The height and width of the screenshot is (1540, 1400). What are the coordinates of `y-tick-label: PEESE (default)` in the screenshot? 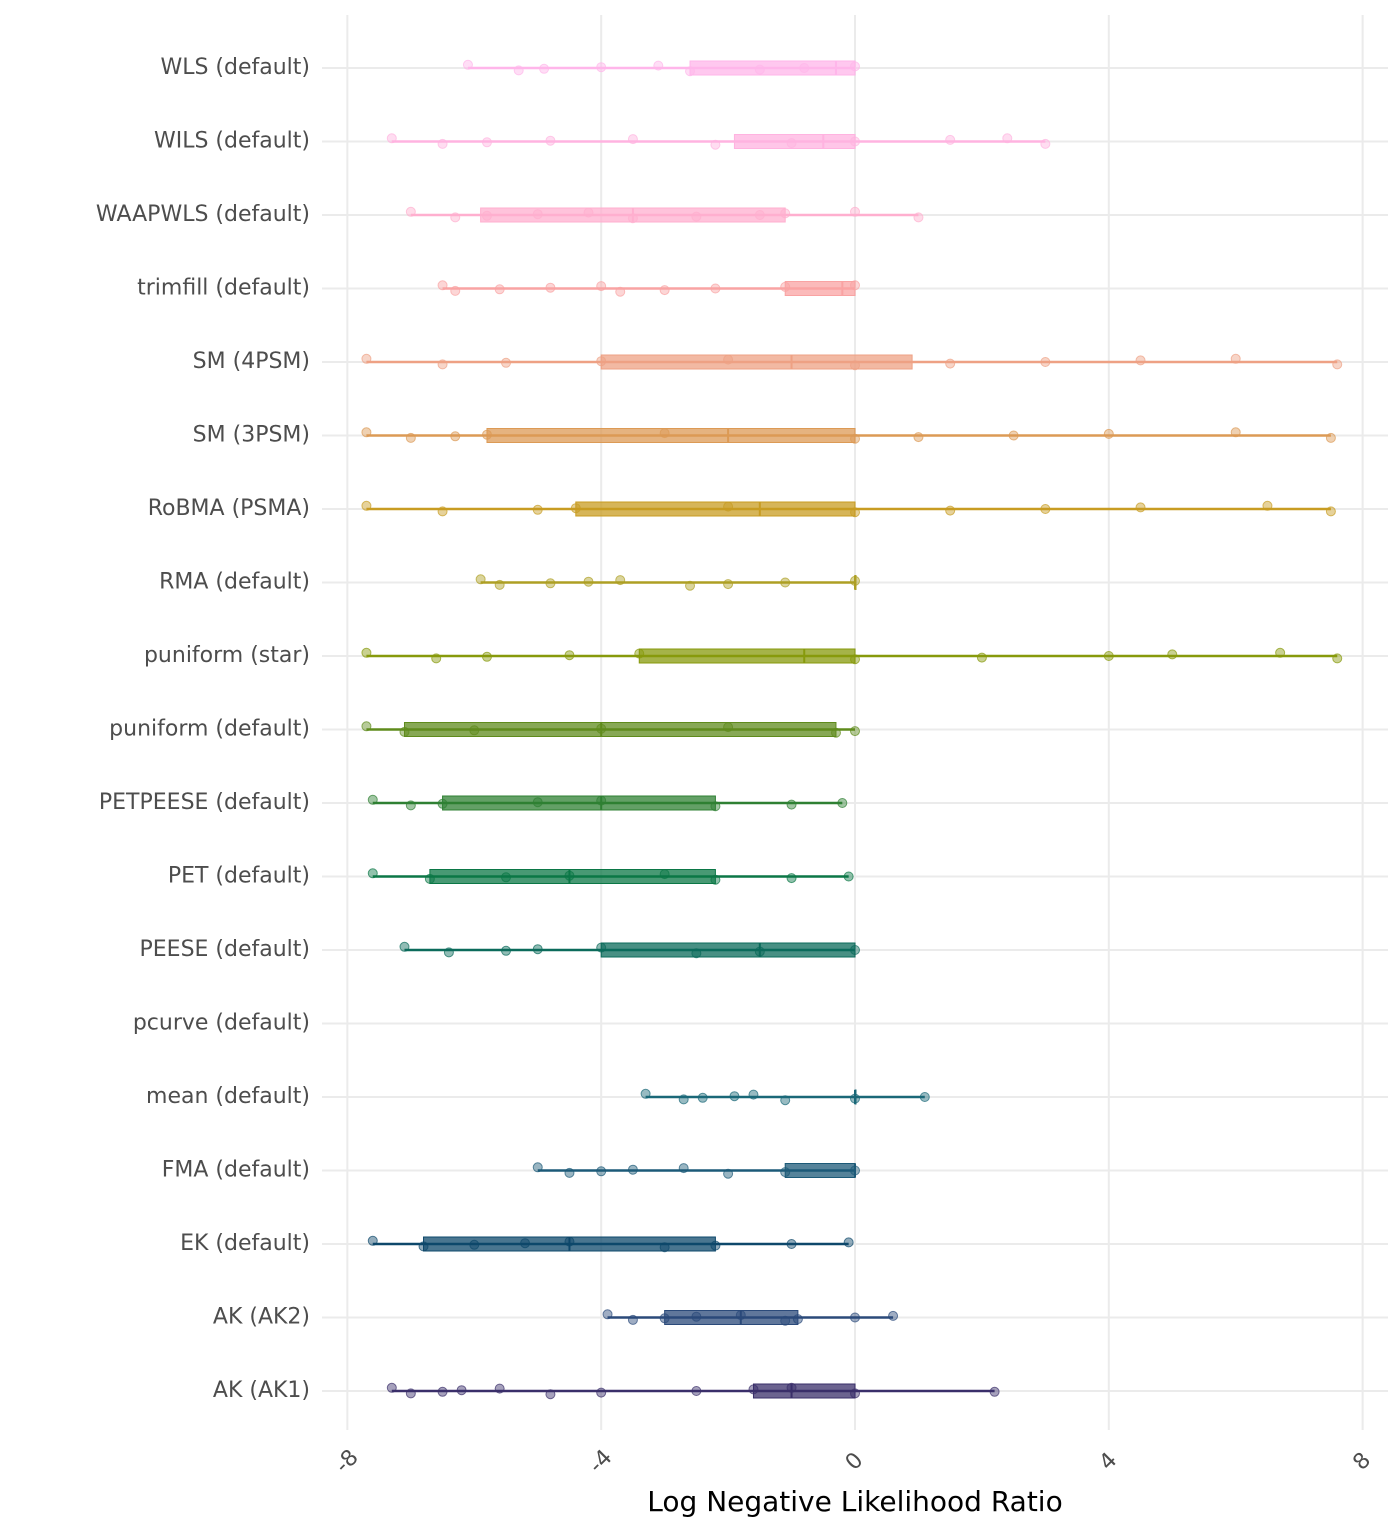 It's located at (225, 949).